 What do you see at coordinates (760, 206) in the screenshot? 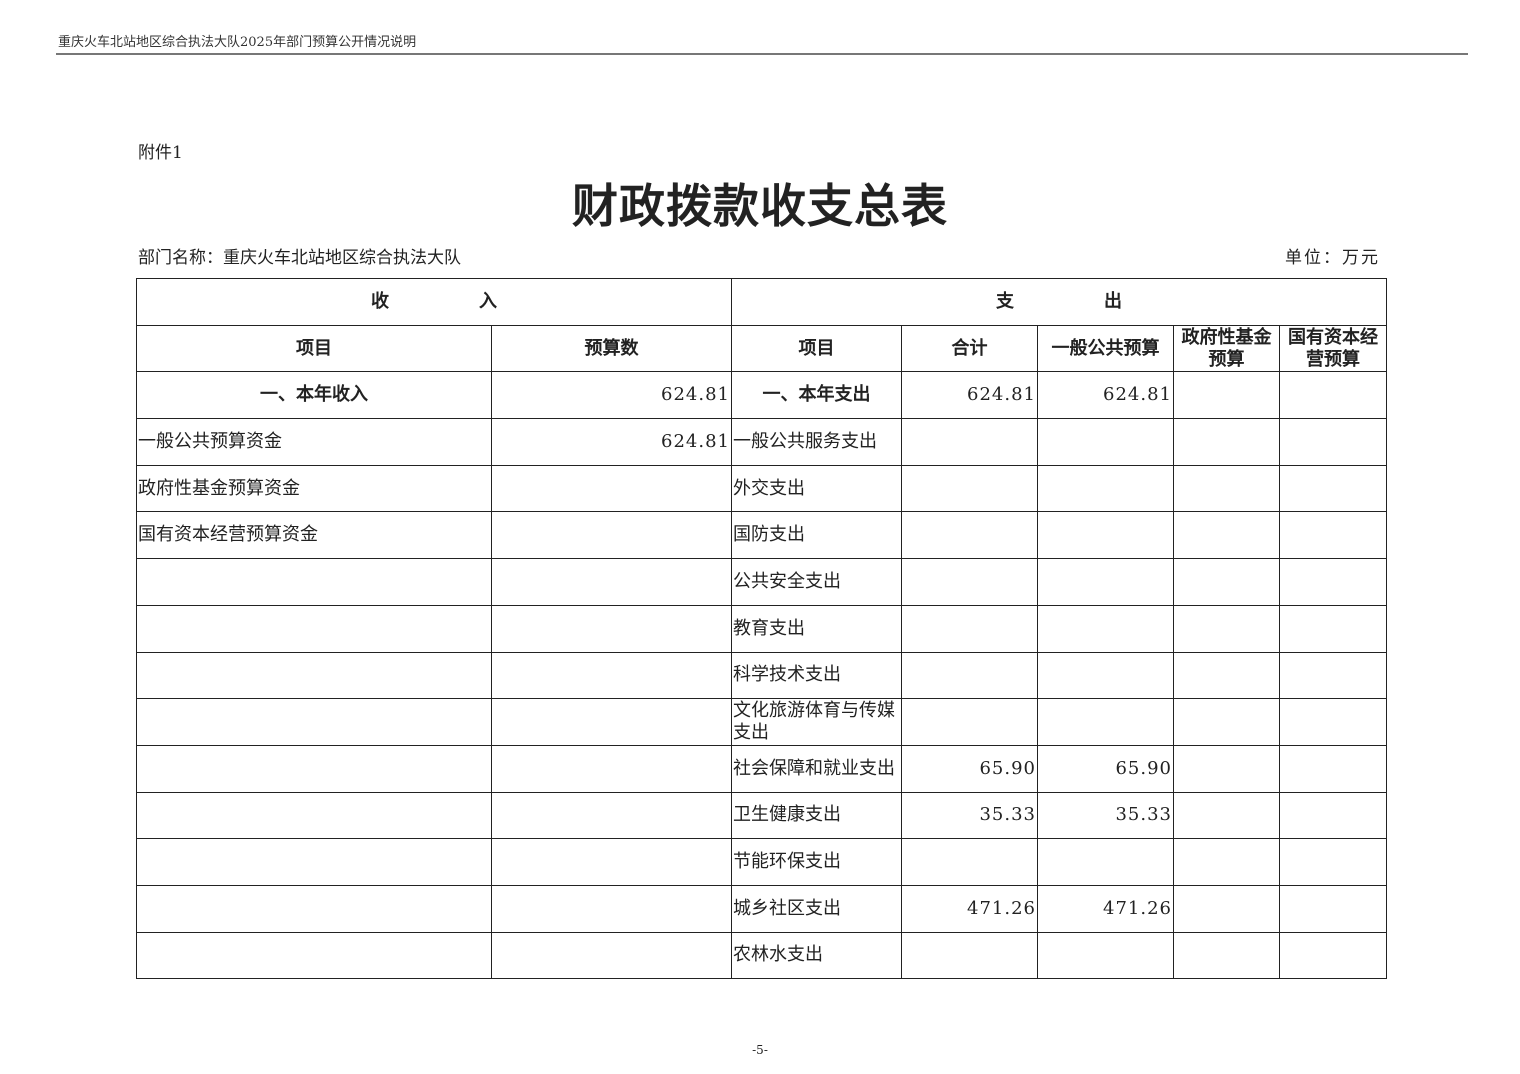
I see `page-title: 财政拨款收支总表` at bounding box center [760, 206].